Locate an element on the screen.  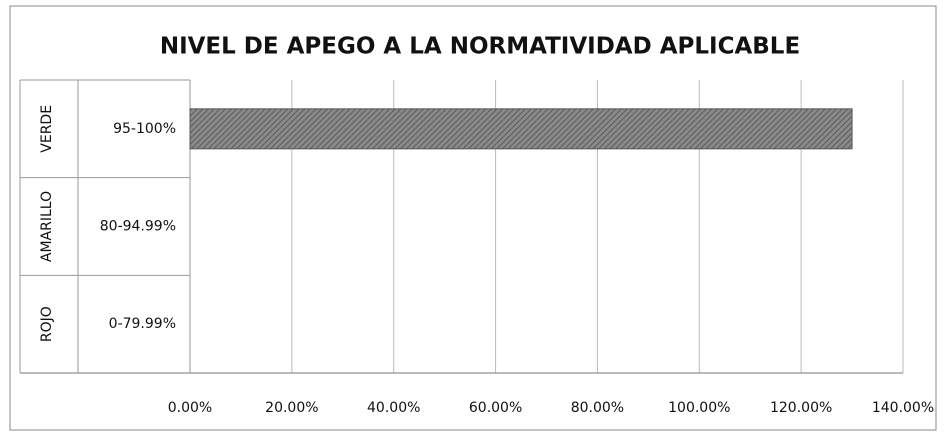
group-label: VERDE is located at coordinates (47, 129).